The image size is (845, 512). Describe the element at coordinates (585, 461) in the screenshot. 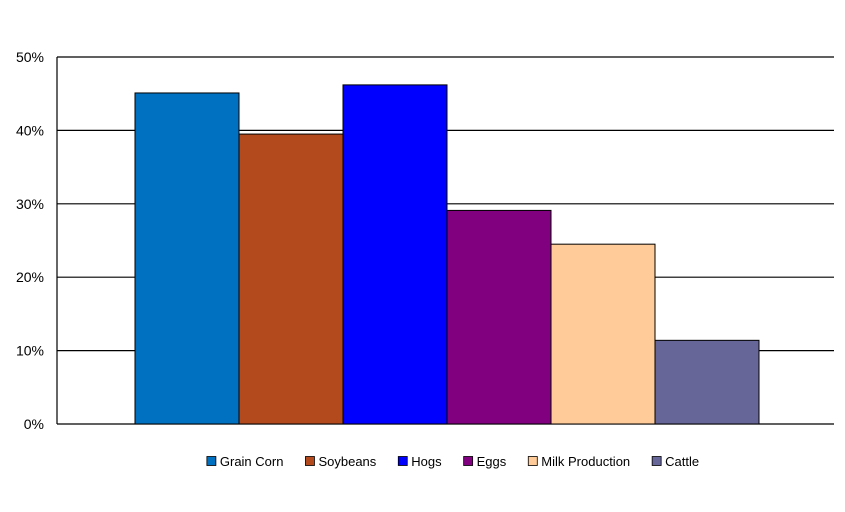

I see `legend-label: Milk Production` at that location.